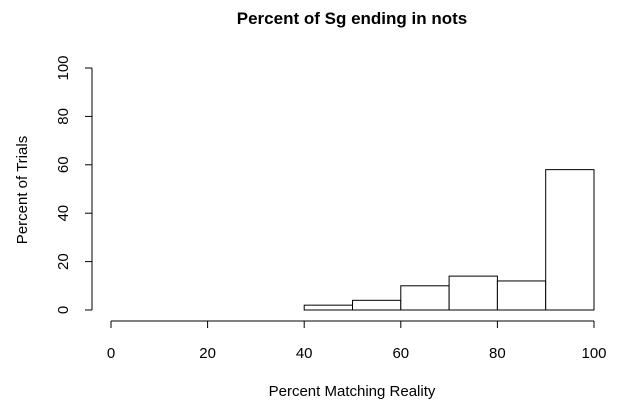 The width and height of the screenshot is (619, 412). What do you see at coordinates (63, 116) in the screenshot?
I see `y-tick-label: 80` at bounding box center [63, 116].